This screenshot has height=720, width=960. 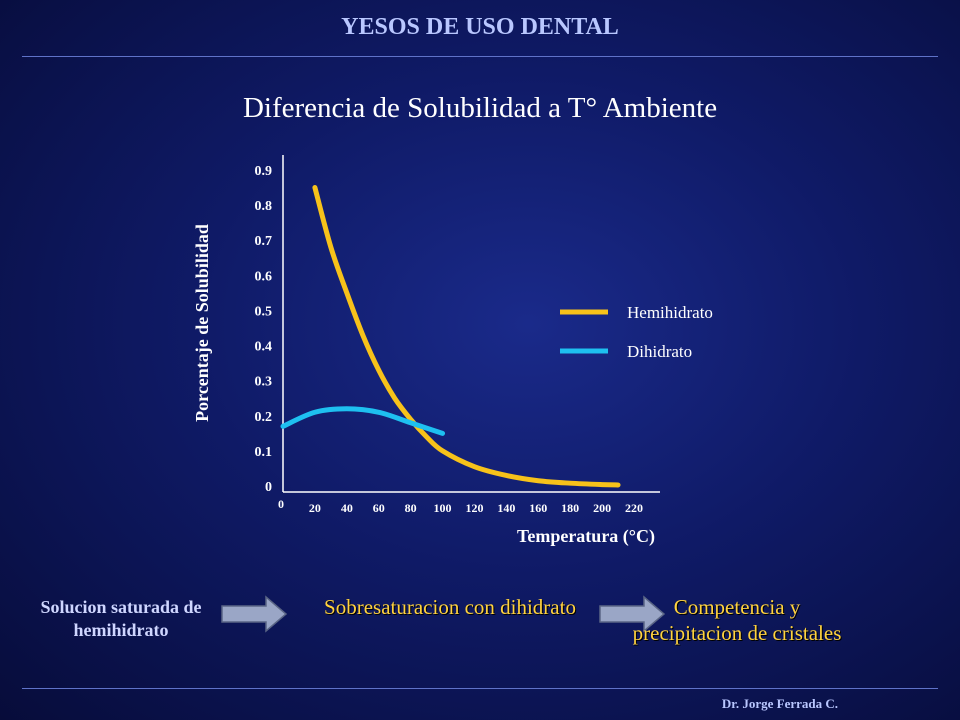 What do you see at coordinates (602, 508) in the screenshot?
I see `x-tick-label: 200` at bounding box center [602, 508].